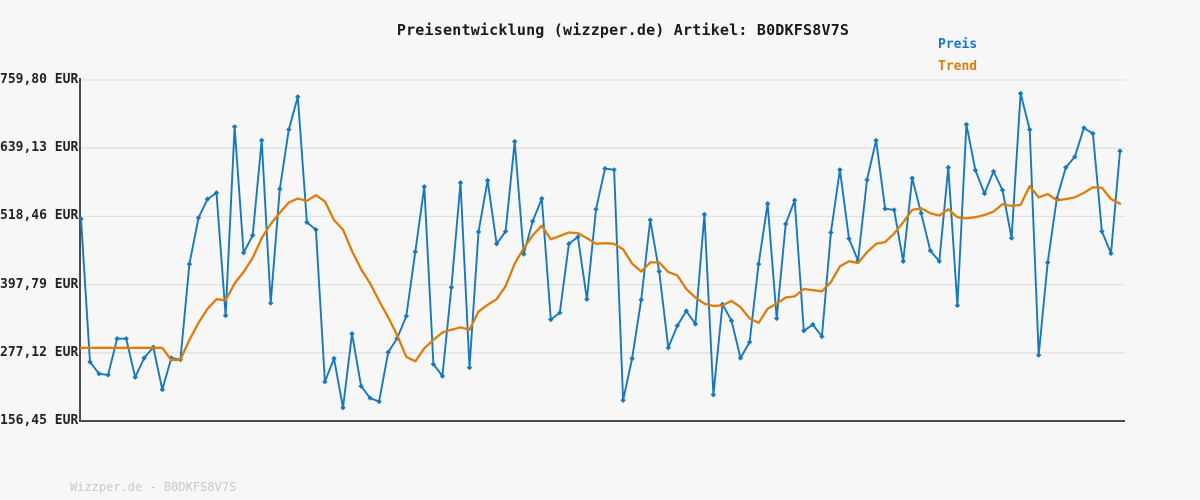 The image size is (1200, 500). I want to click on y-axis-tick-label: 277,12 EUR, so click(39, 352).